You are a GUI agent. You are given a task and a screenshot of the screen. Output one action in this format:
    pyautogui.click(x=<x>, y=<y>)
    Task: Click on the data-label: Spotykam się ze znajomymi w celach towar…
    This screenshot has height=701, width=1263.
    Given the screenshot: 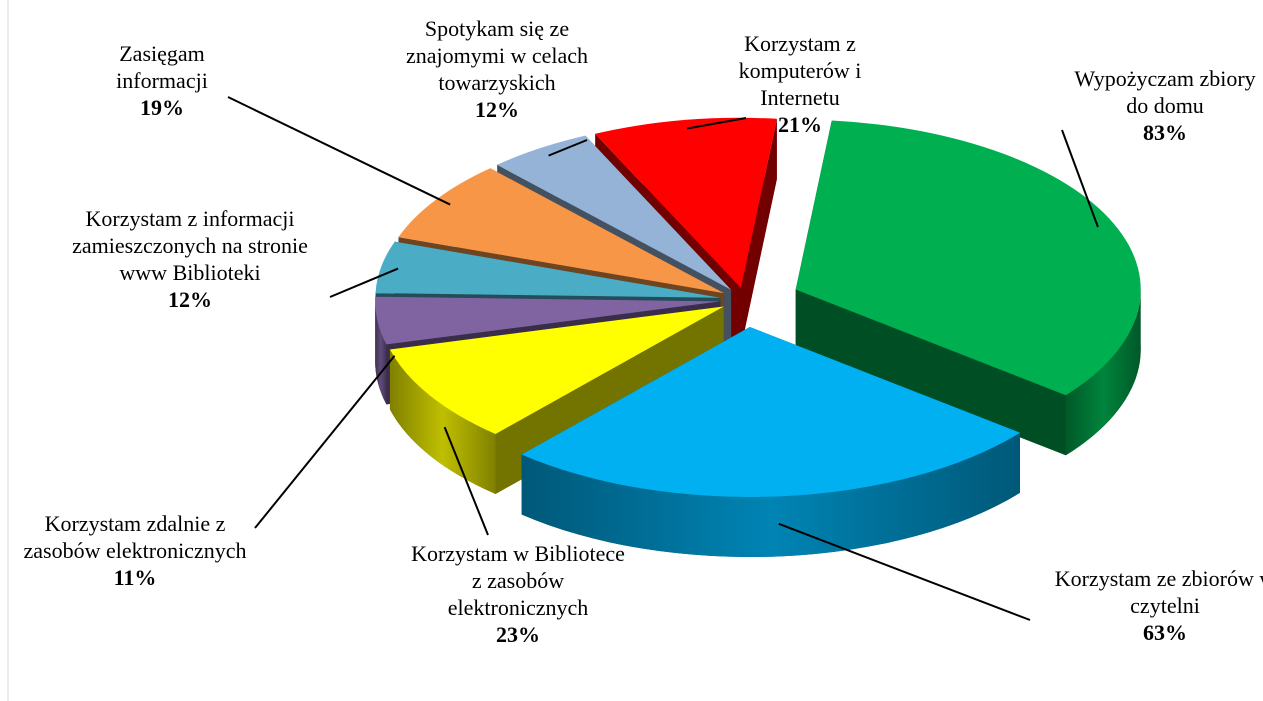 What is the action you would take?
    pyautogui.click(x=497, y=69)
    